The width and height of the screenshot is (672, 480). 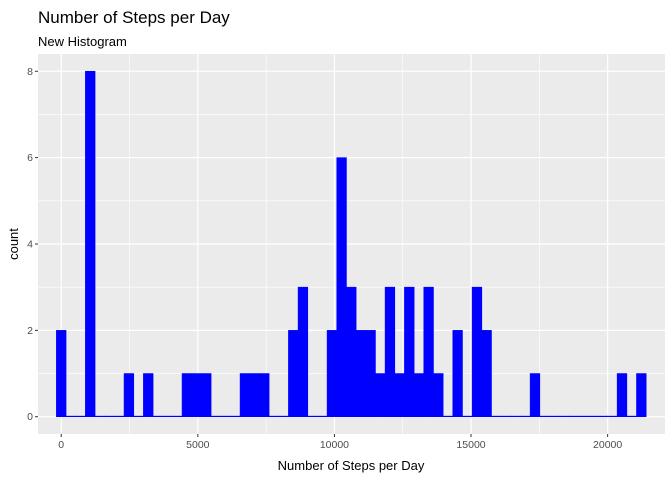 What do you see at coordinates (30, 158) in the screenshot?
I see `y-tick-label: 6` at bounding box center [30, 158].